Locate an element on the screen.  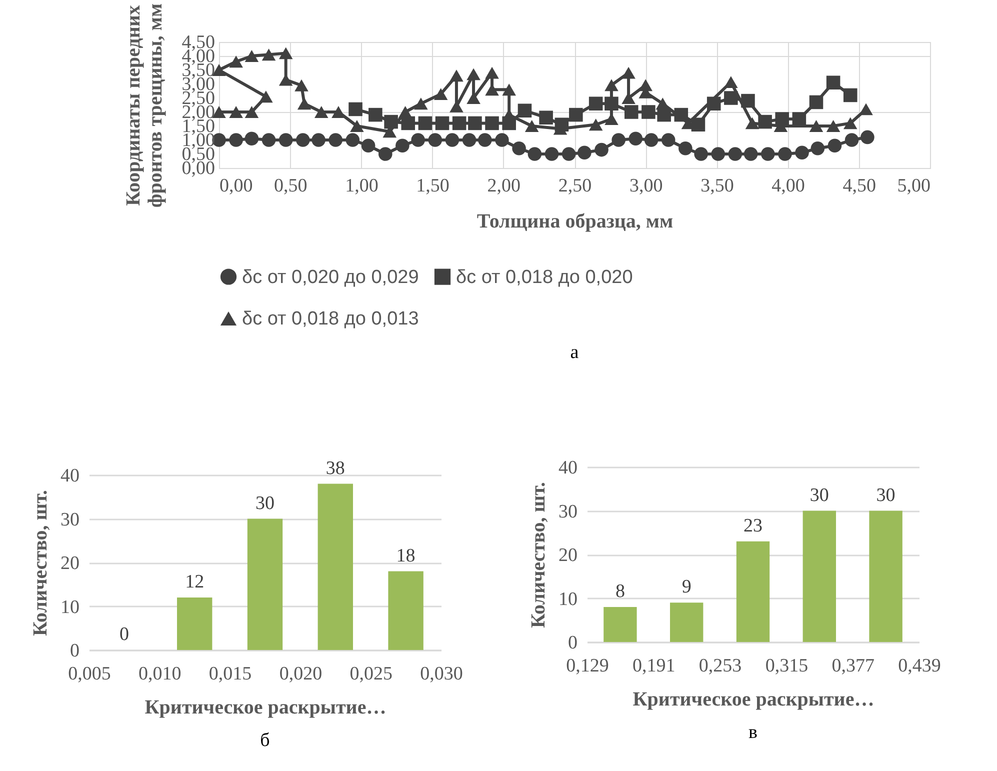
legend-label: δc от 0,018 до 0,013 is located at coordinates (330, 319).